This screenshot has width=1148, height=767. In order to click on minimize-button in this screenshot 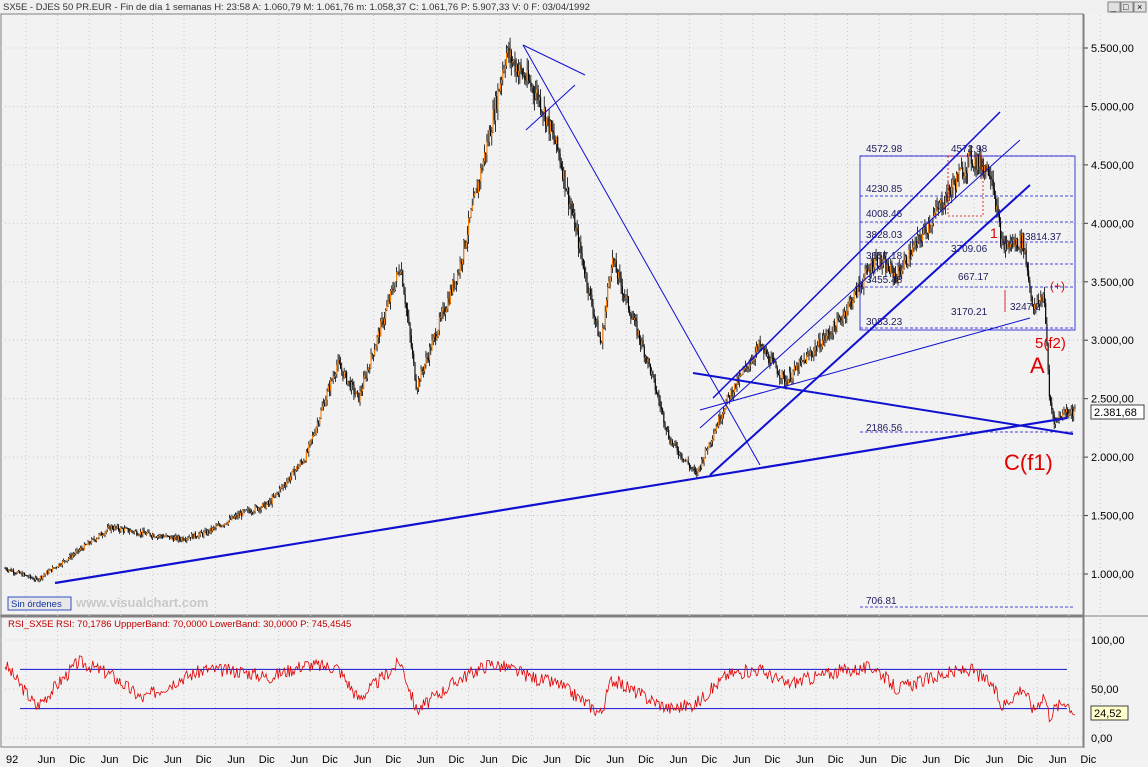, I will do `click(1114, 7)`.